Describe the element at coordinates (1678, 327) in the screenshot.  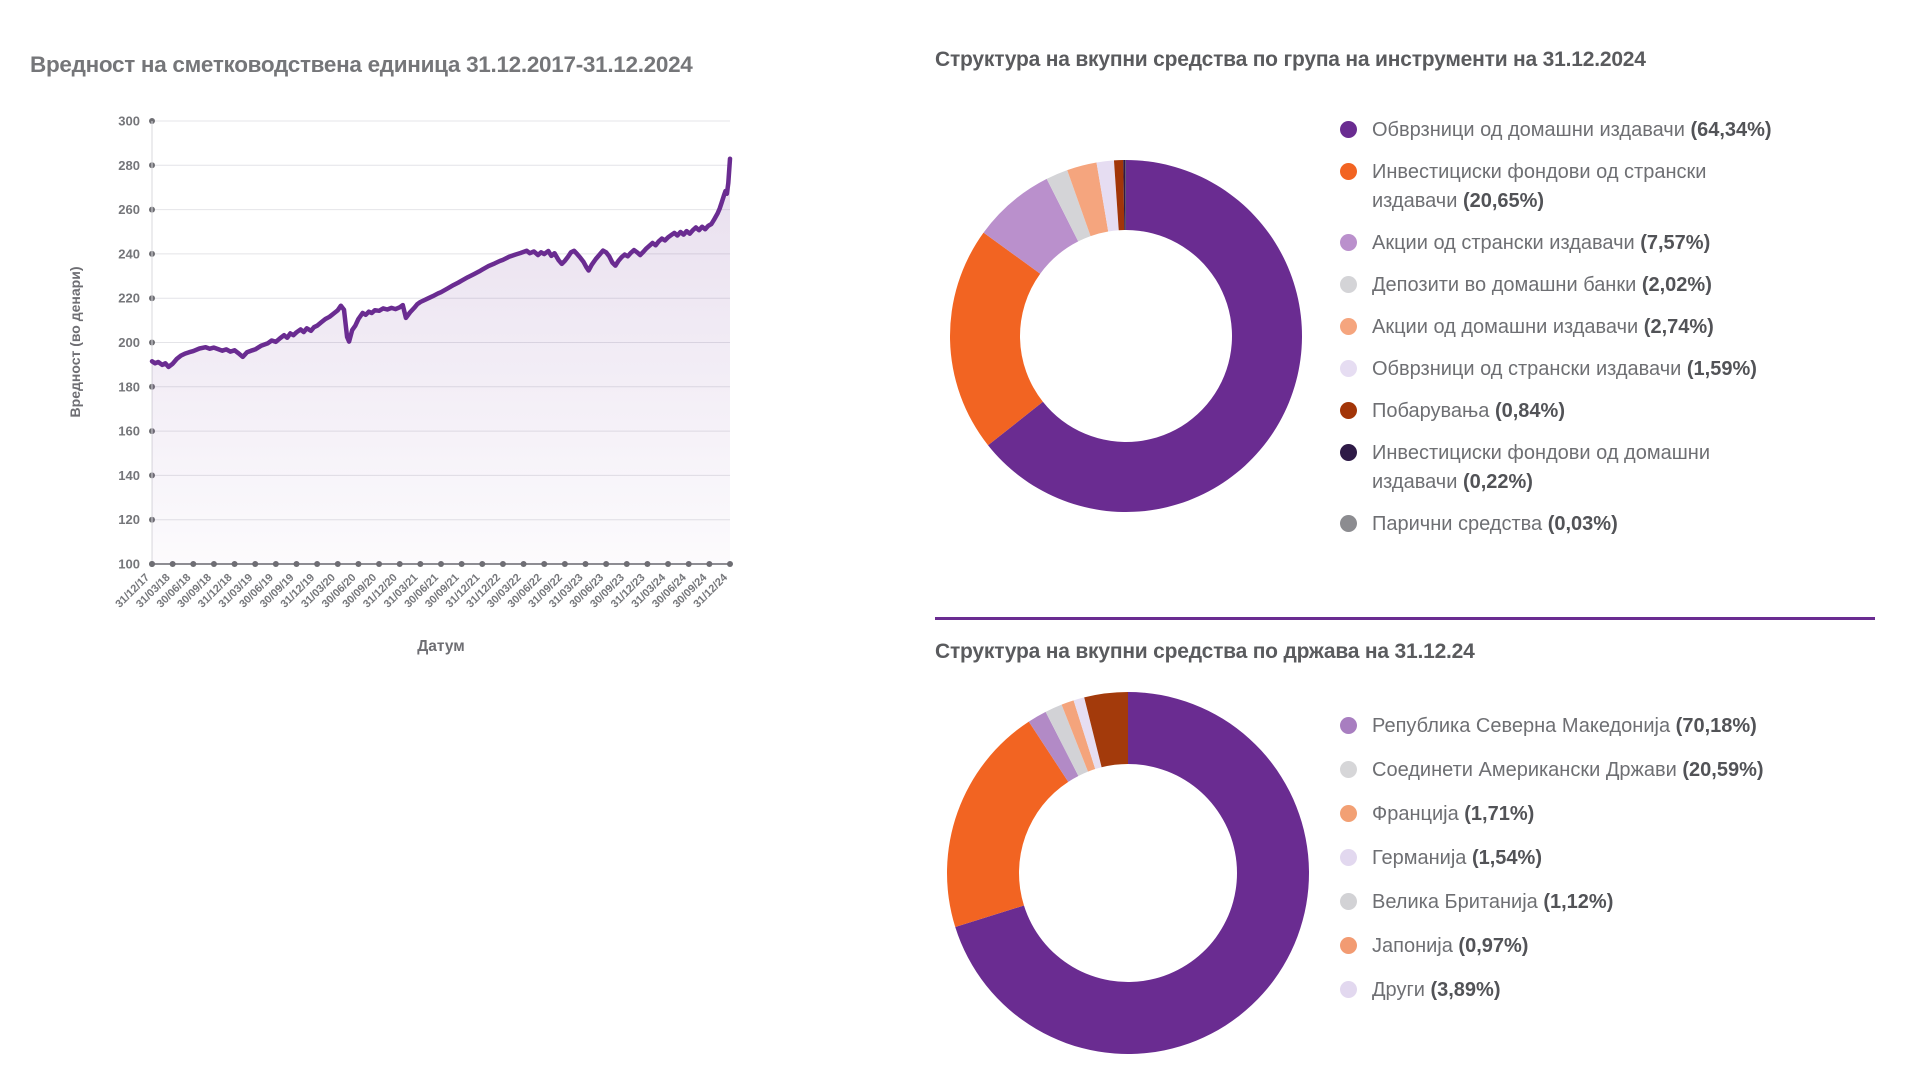
I see `legend-percentage: (2,74%)` at that location.